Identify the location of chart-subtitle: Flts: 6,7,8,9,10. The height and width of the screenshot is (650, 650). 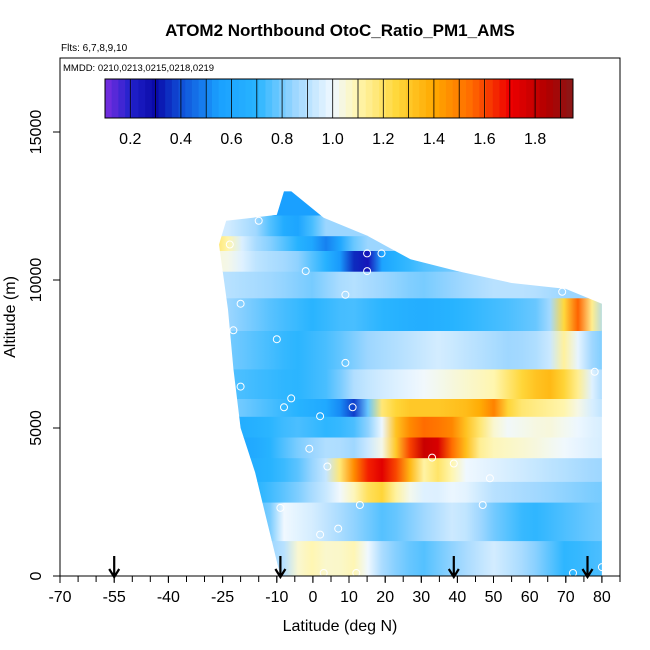
(94, 48).